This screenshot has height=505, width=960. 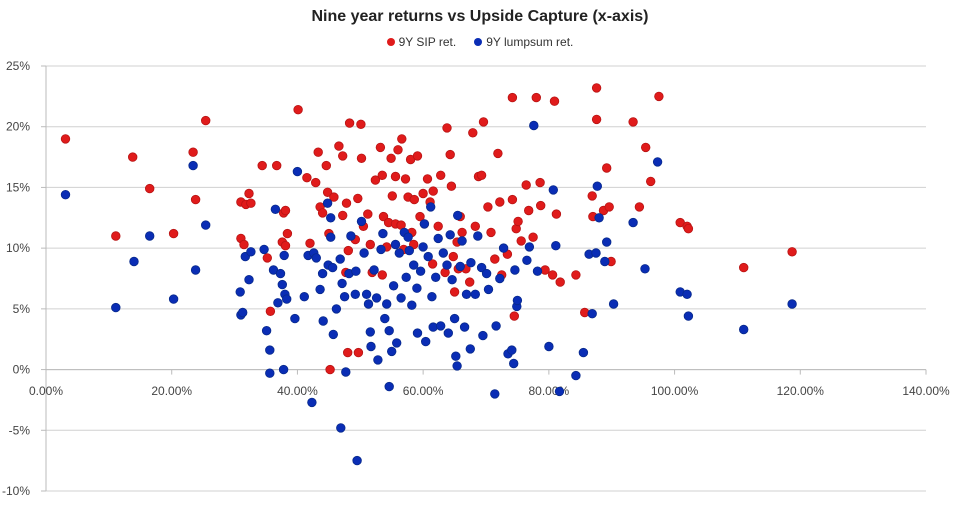 I want to click on legend-item-lumpsum: 9Y lumpsum ret., so click(x=523, y=42).